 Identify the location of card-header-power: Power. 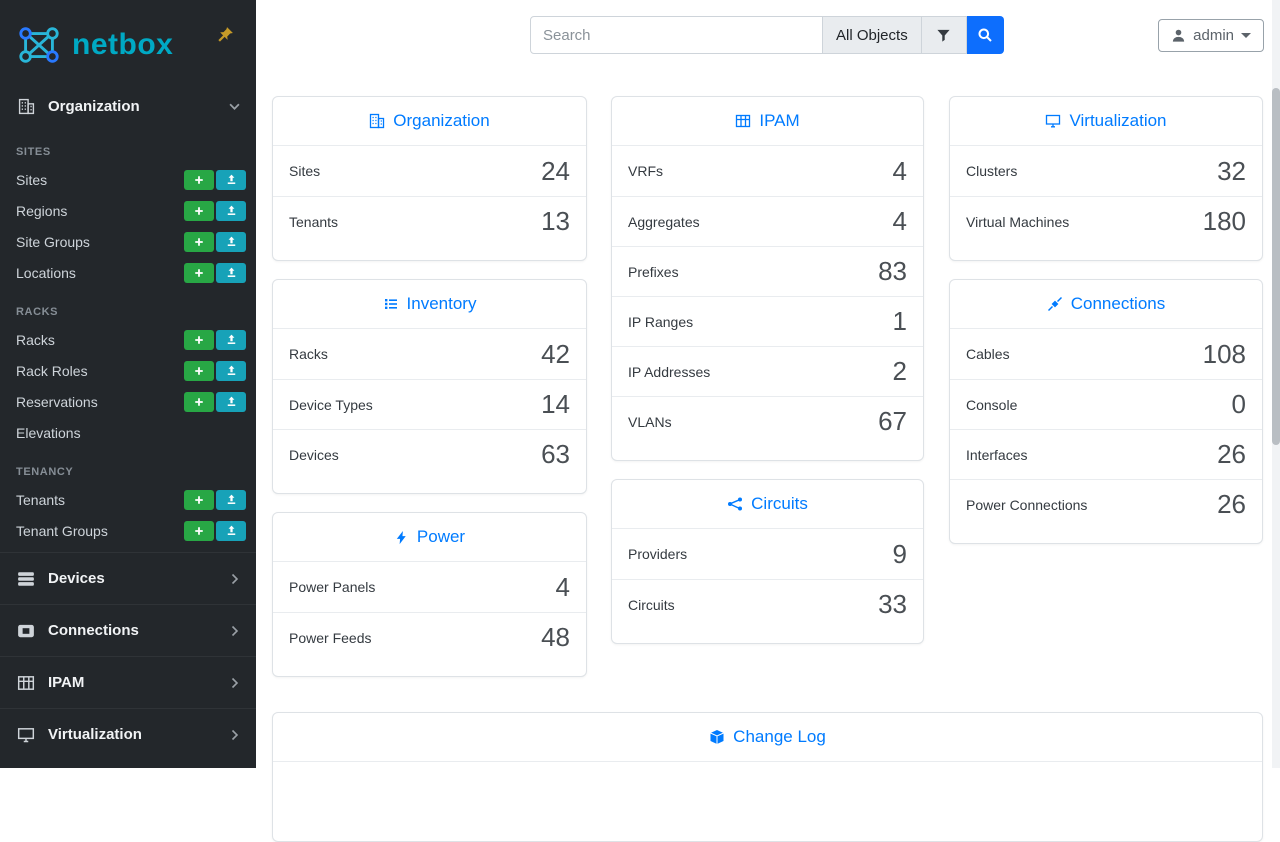
(429, 537).